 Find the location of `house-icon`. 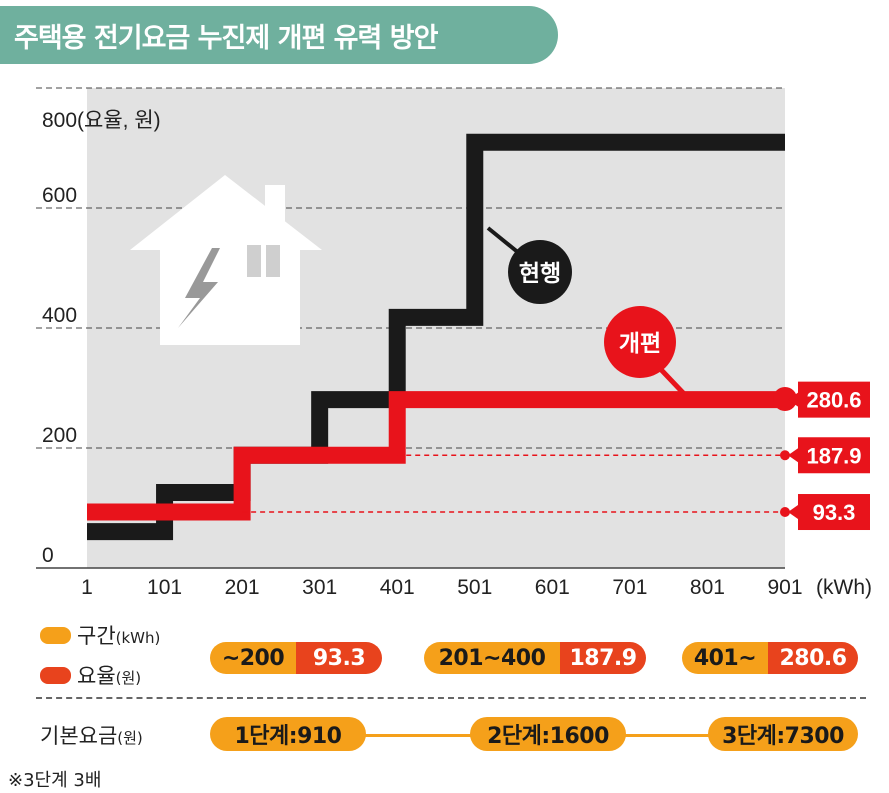

house-icon is located at coordinates (226, 260).